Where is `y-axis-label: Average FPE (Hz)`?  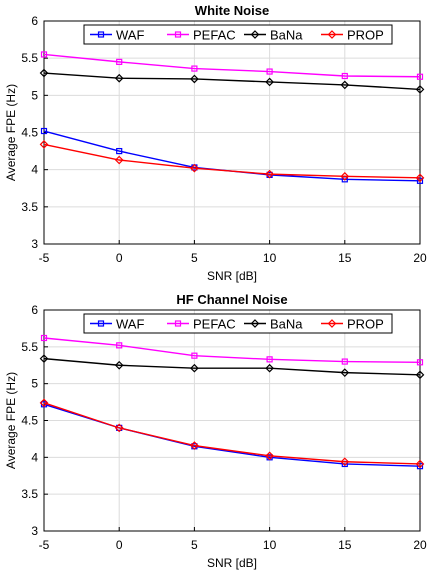 y-axis-label: Average FPE (Hz) is located at coordinates (11, 132).